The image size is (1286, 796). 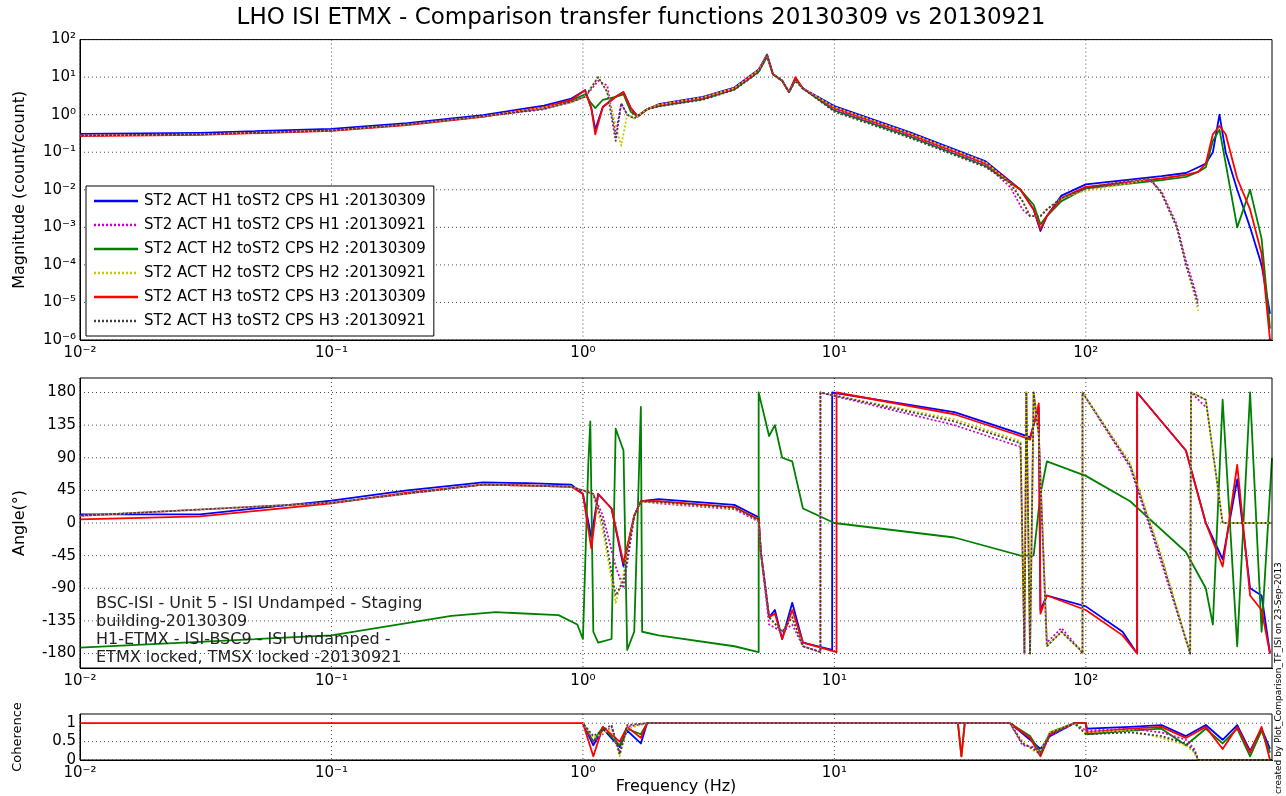 What do you see at coordinates (59, 151) in the screenshot?
I see `y-tick-label: 10⁻¹` at bounding box center [59, 151].